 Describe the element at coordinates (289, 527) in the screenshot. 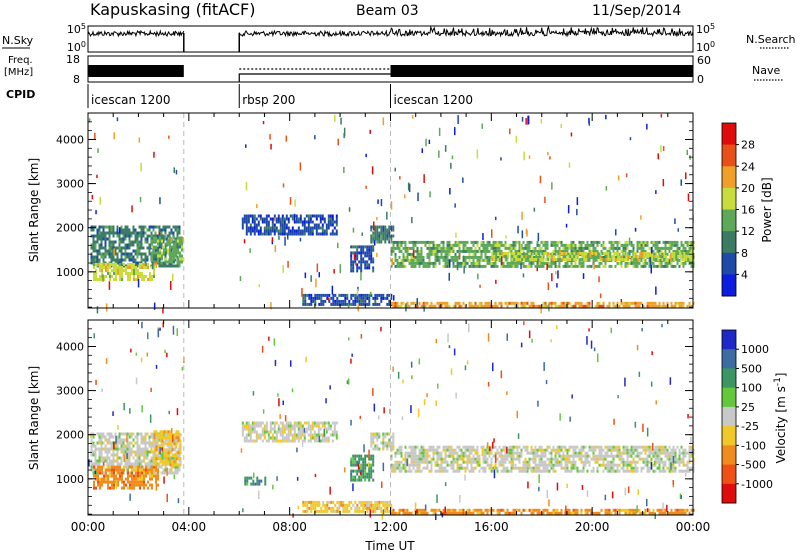

I see `xtick-label: 08:00` at that location.